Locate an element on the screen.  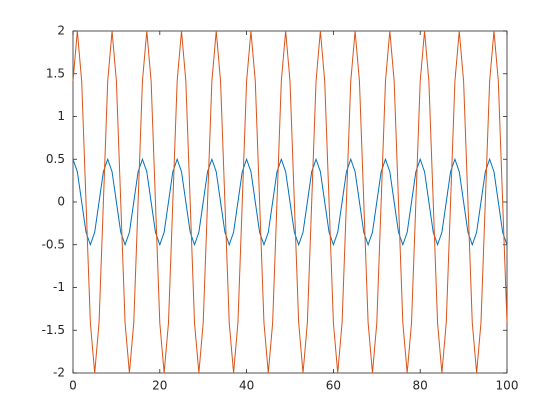
x-tick-label: 0 is located at coordinates (73, 386).